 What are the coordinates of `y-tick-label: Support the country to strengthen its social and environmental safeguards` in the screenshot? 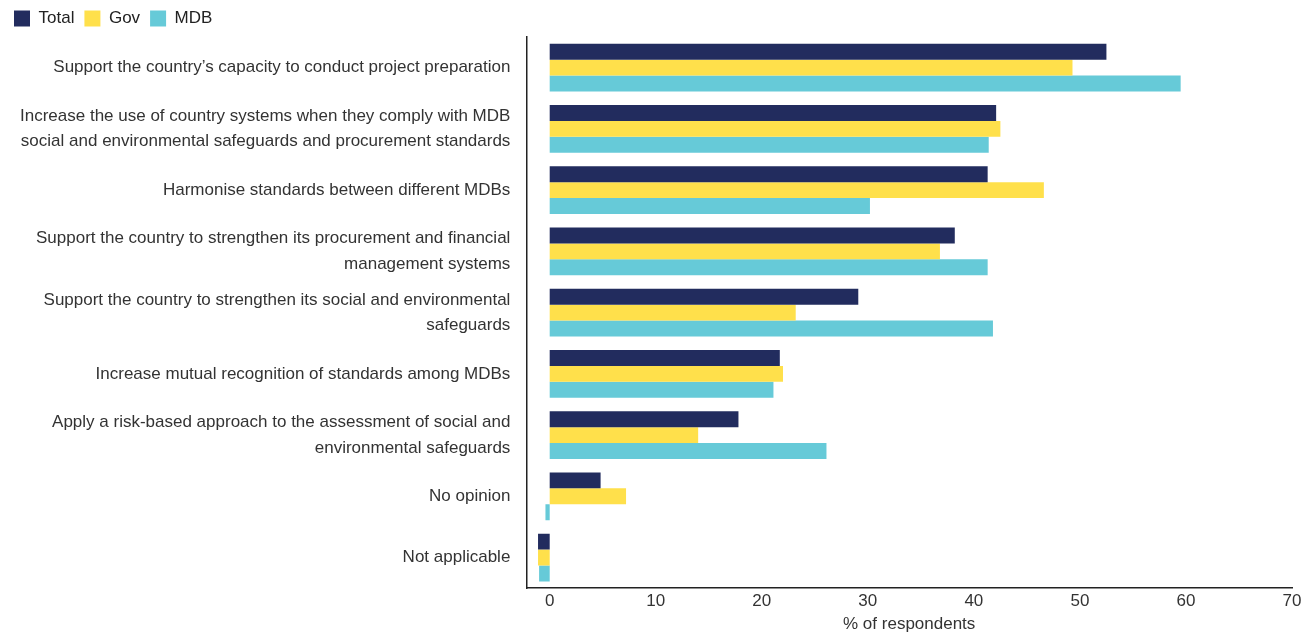 It's located at (277, 312).